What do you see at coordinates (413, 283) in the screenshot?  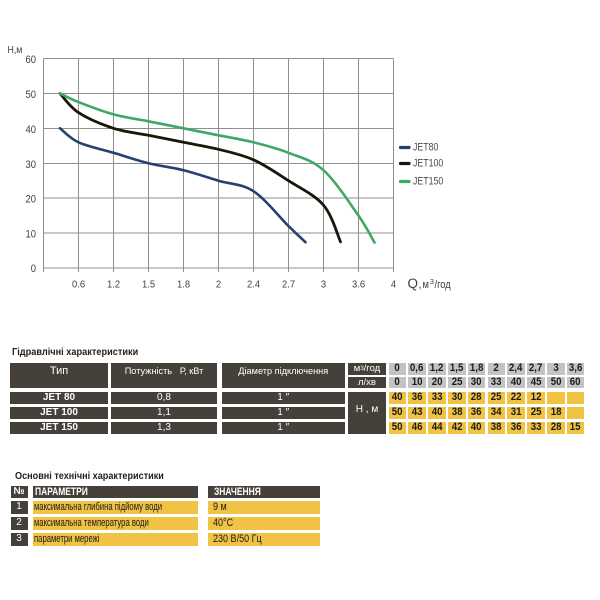 I see `svg-text: Q` at bounding box center [413, 283].